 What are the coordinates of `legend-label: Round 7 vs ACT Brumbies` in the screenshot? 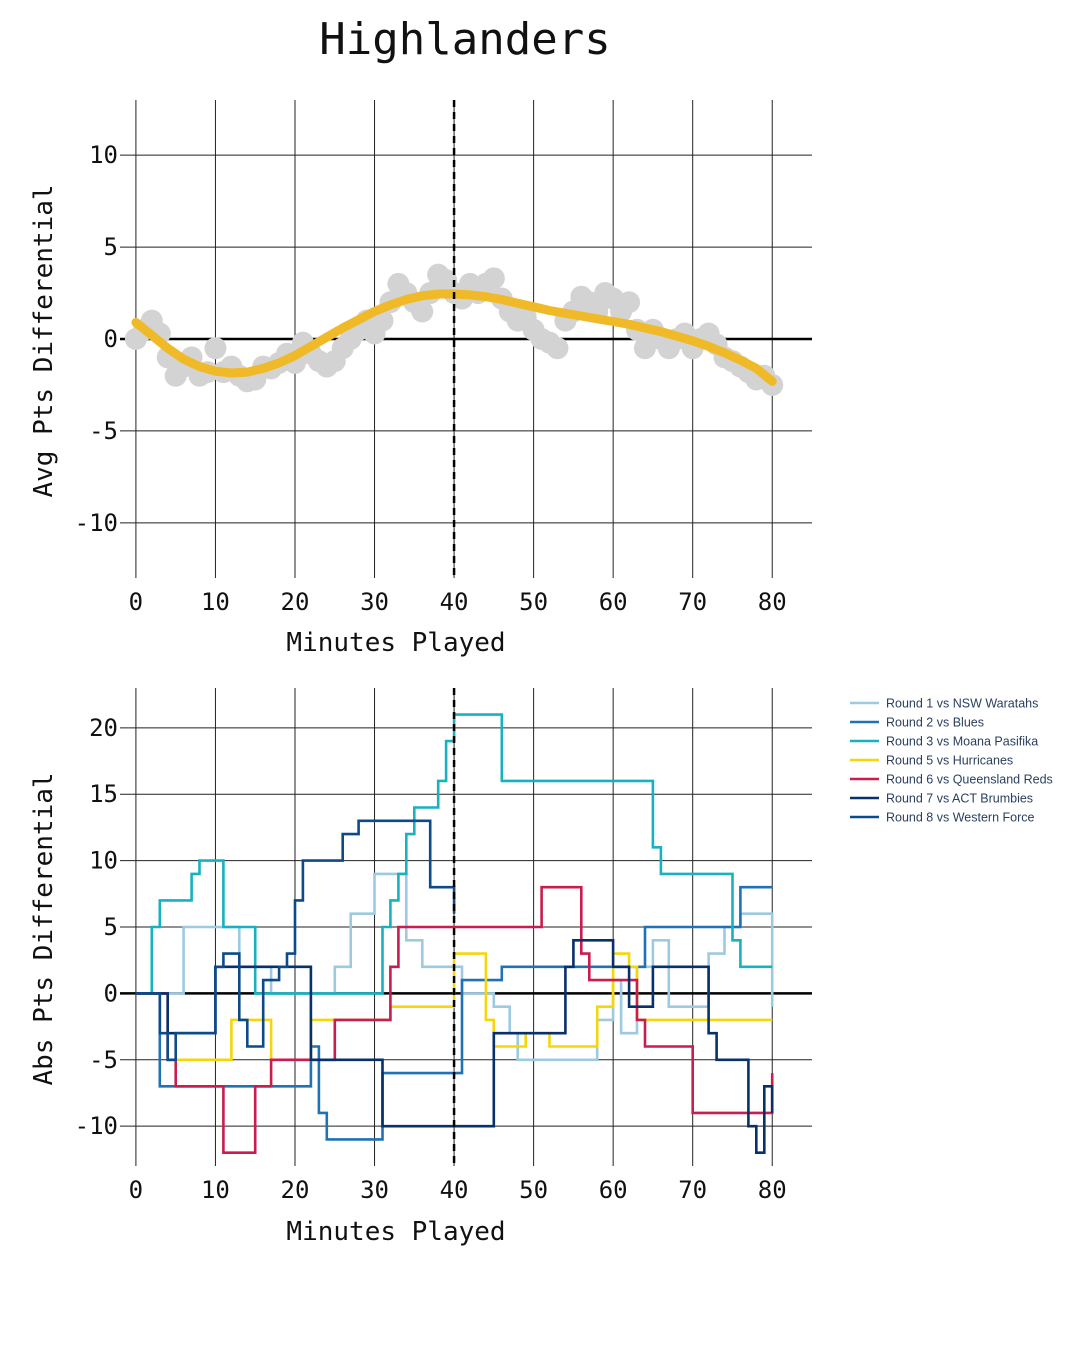 It's located at (959, 799).